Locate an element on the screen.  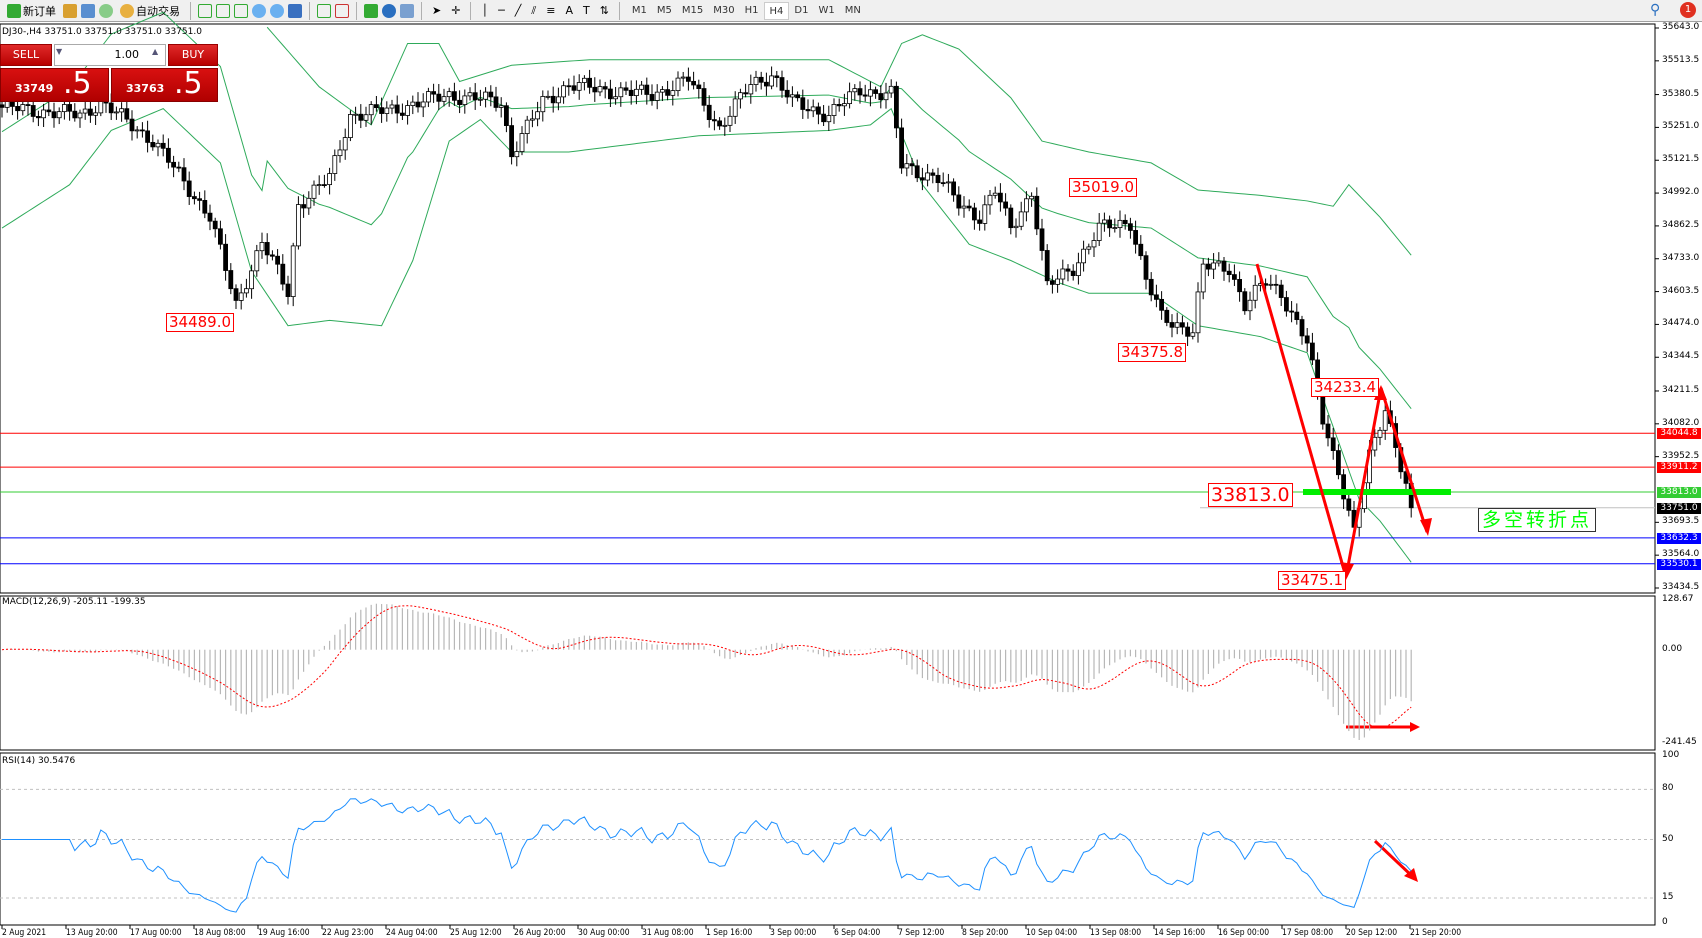
pivot-text-label: 多空转折点 is located at coordinates (1537, 520).